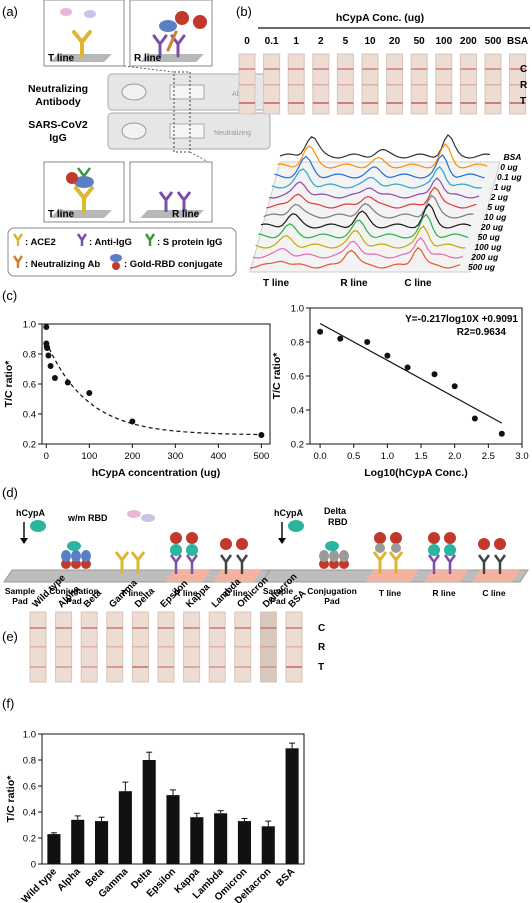  I want to click on svg-text: (f), so click(8, 703).